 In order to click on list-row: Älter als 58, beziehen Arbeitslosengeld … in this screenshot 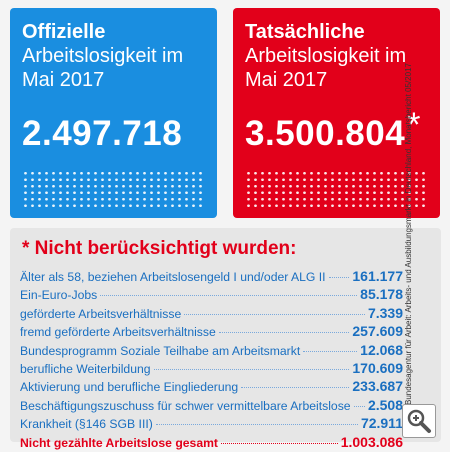, I will do `click(211, 277)`.